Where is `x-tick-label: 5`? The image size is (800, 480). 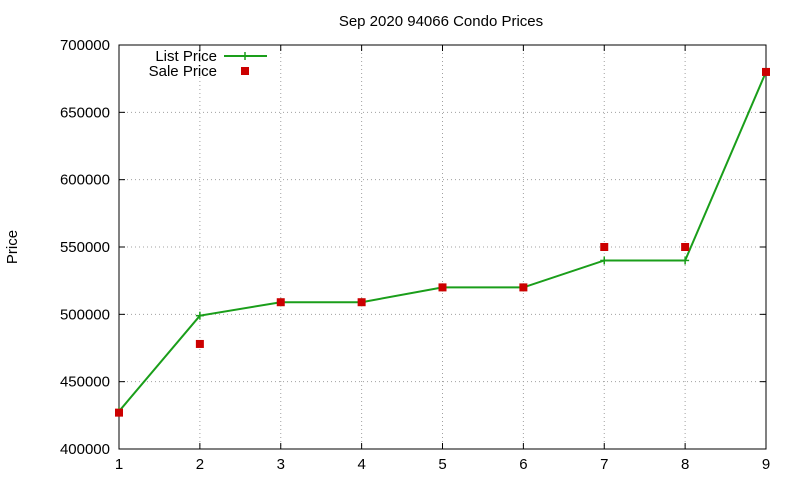 x-tick-label: 5 is located at coordinates (442, 464).